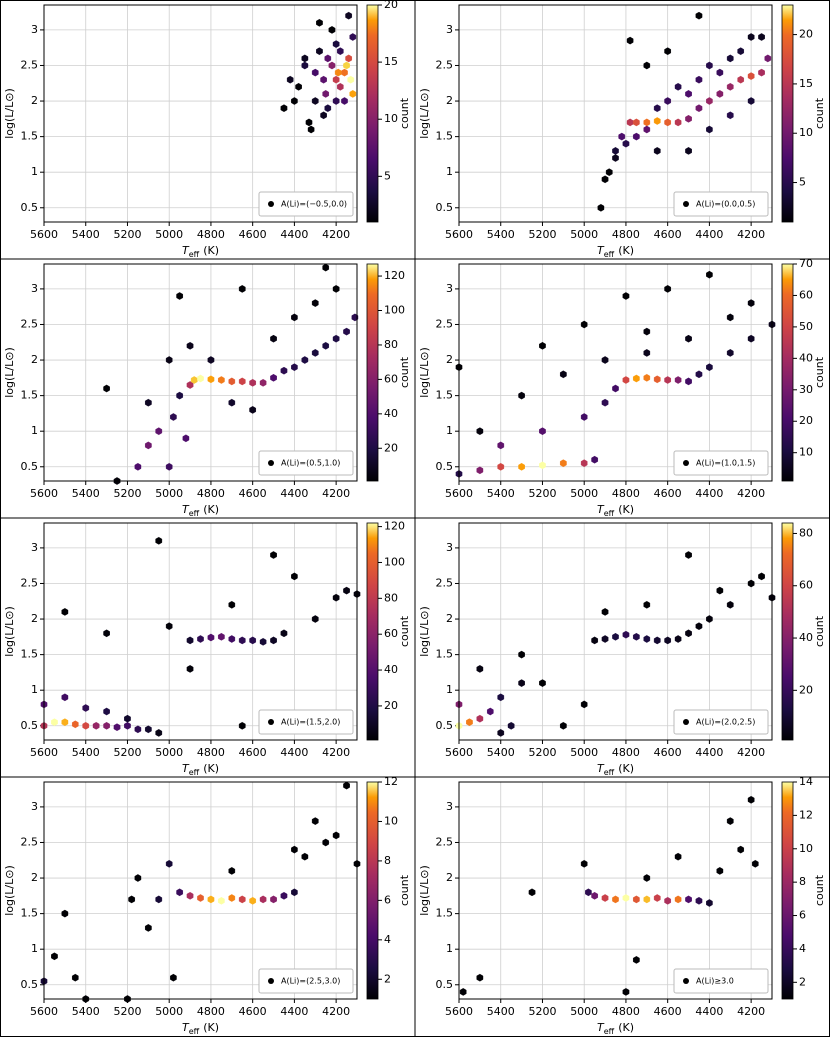 The height and width of the screenshot is (1037, 830). Describe the element at coordinates (806, 585) in the screenshot. I see `colorbar-tick-label: 60` at that location.